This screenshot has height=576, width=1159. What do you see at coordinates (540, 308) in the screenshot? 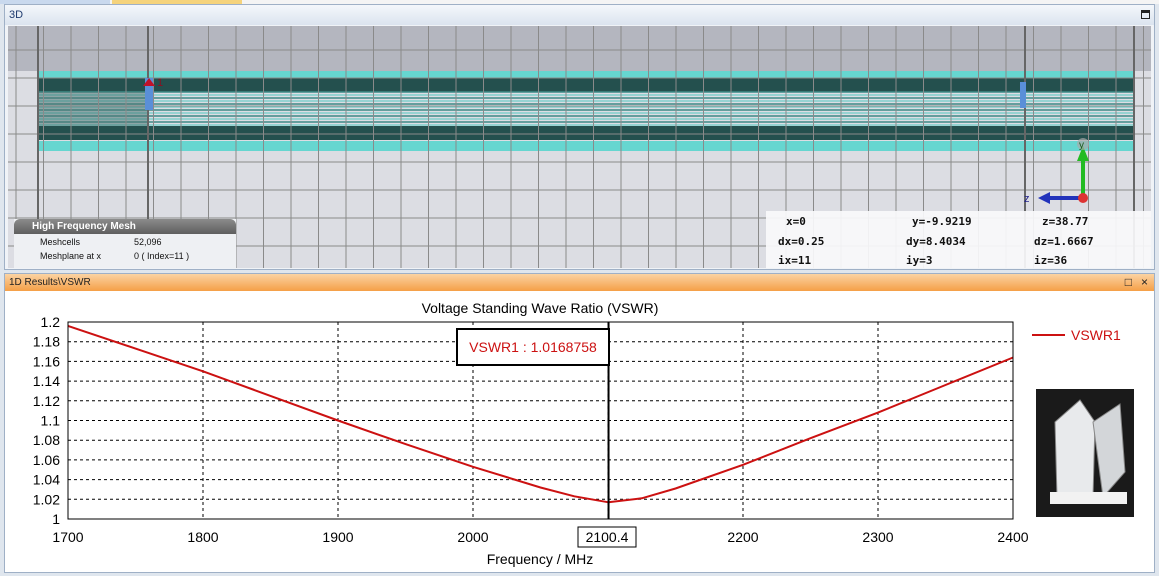
I see `chart-title: Voltage Standing Wave Ratio (VSWR)` at bounding box center [540, 308].